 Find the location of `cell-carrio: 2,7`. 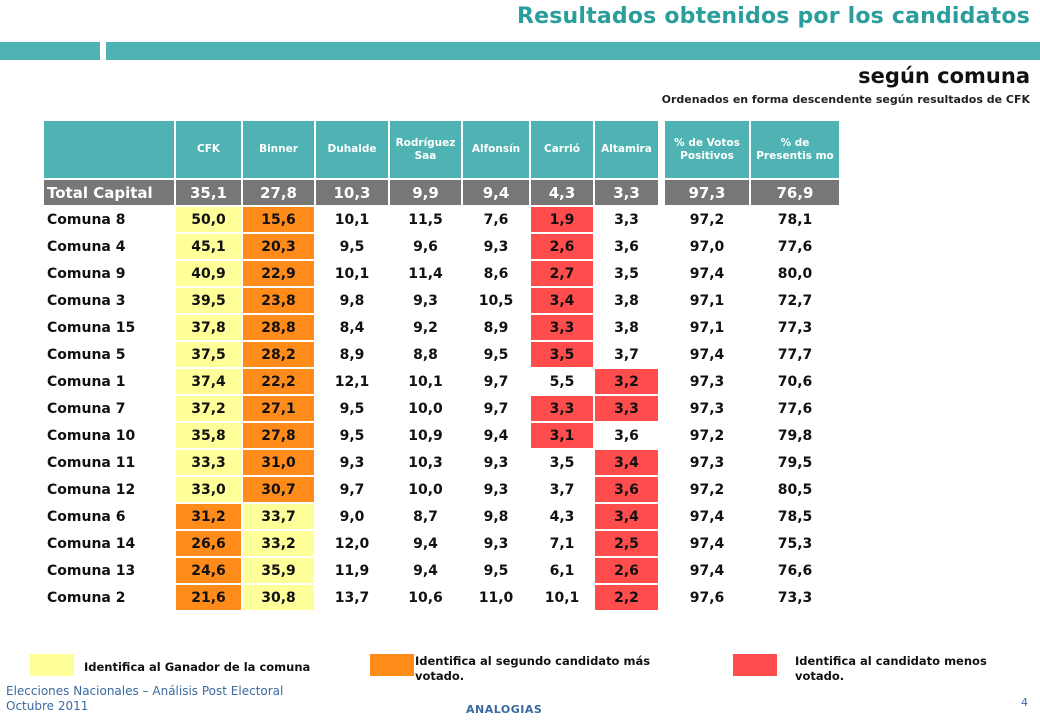

cell-carrio: 2,7 is located at coordinates (562, 273).